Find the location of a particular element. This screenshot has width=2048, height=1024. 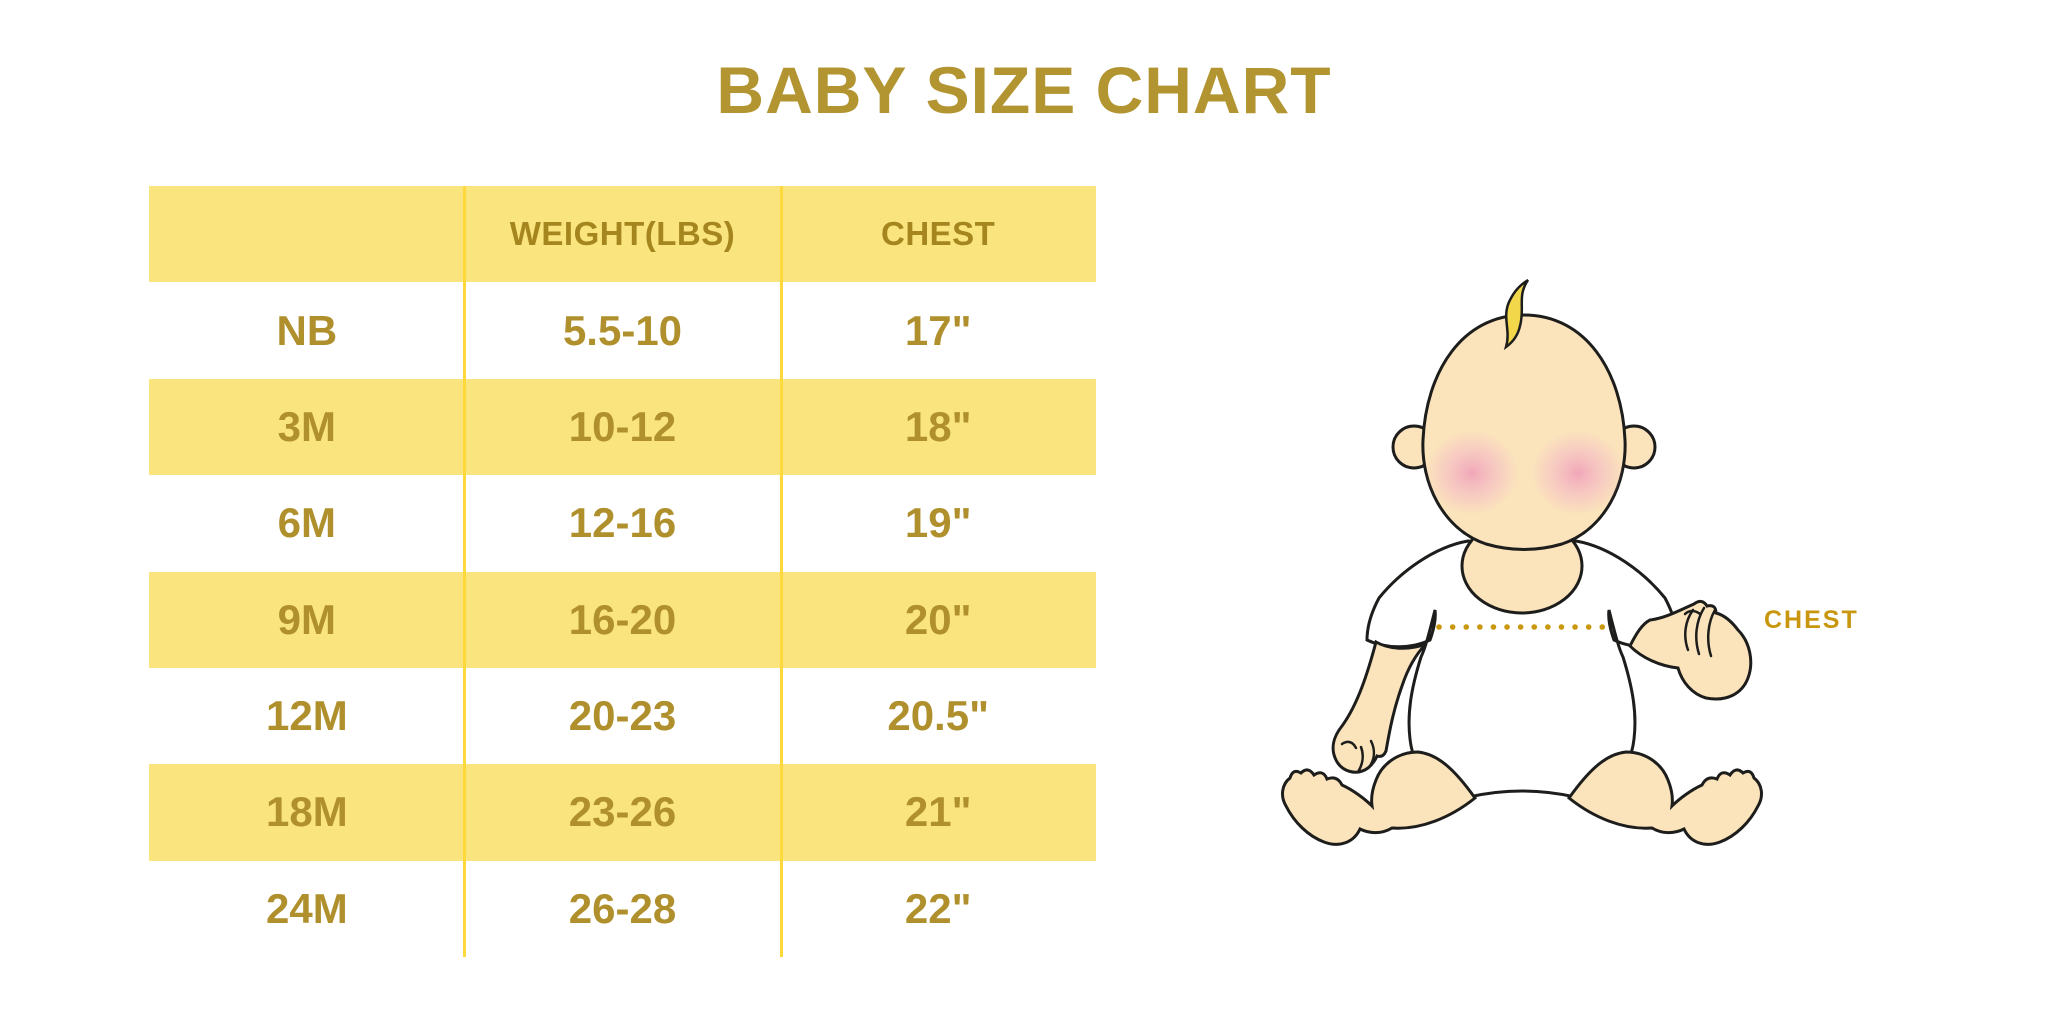

table-row: 9M 16-20 20" is located at coordinates (622, 619).